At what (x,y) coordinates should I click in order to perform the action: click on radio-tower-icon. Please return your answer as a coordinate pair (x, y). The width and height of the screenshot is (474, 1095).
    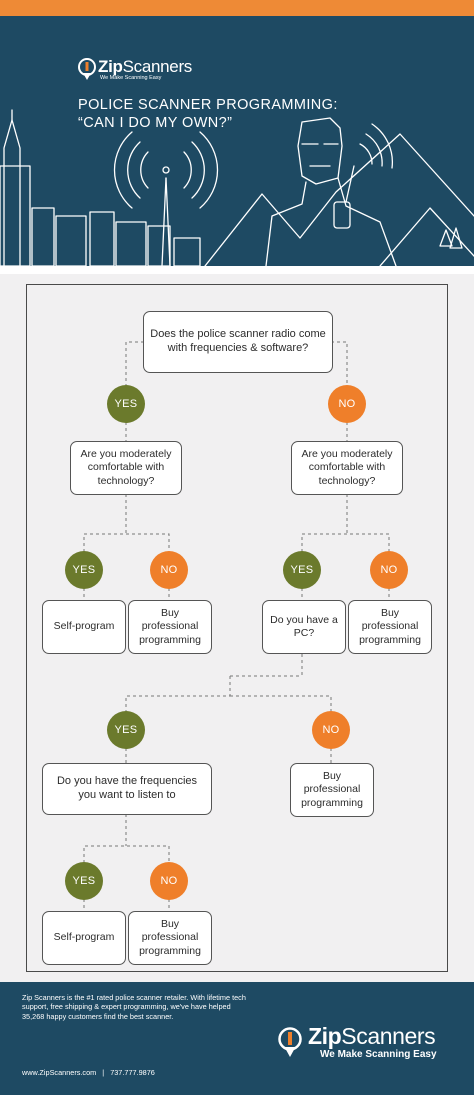
    Looking at the image, I should click on (166, 198).